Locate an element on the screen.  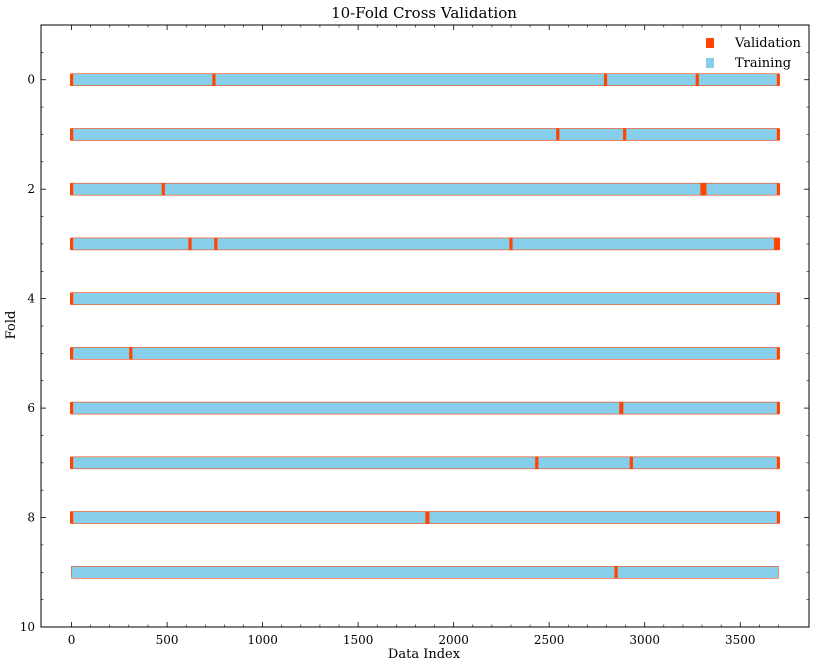
x-tick-label: 2500 is located at coordinates (549, 640).